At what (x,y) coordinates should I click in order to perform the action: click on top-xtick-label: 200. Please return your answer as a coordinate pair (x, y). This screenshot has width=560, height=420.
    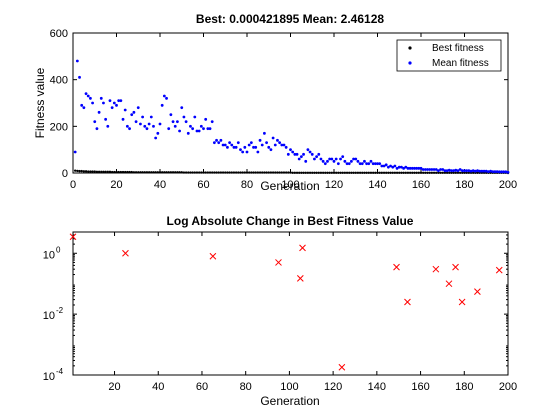
    Looking at the image, I should click on (508, 185).